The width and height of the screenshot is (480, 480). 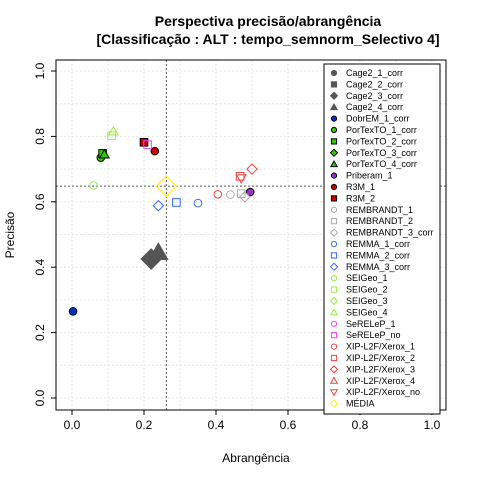 I want to click on legend-label: SEIGeo_2, so click(x=367, y=290).